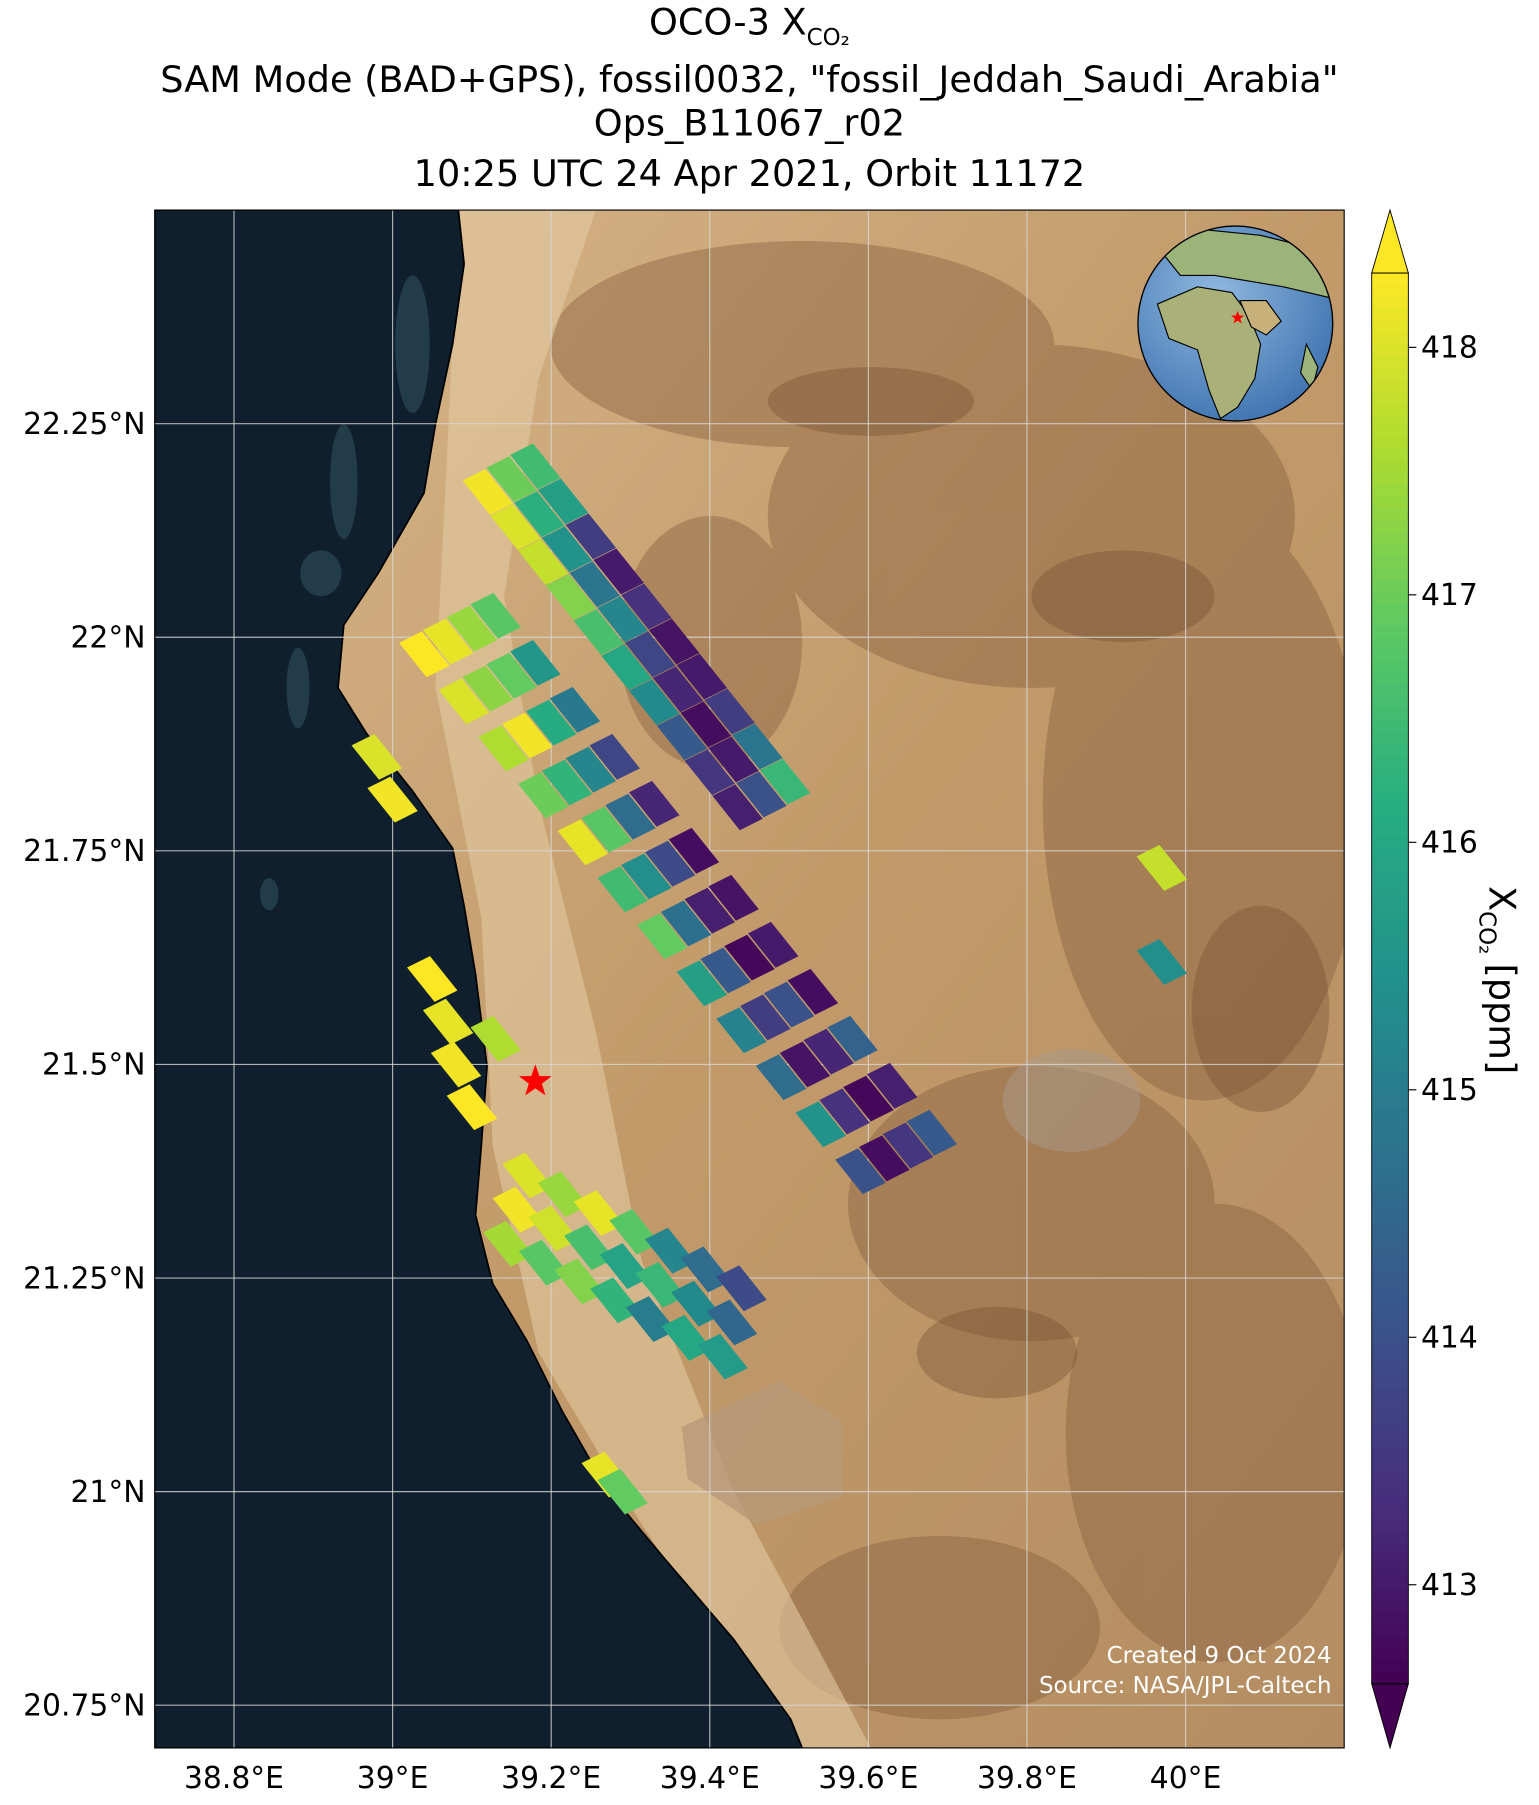  I want to click on credit: Source: NASA/JPL-Caltech, so click(1185, 1686).